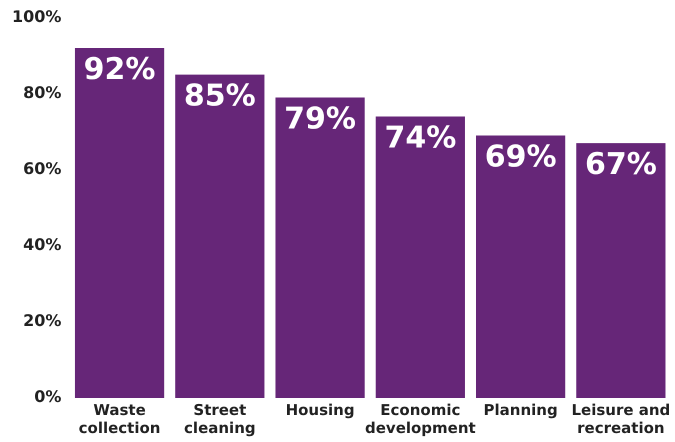 Image resolution: width=675 pixels, height=442 pixels. I want to click on y-tick-label: 80%, so click(42, 92).